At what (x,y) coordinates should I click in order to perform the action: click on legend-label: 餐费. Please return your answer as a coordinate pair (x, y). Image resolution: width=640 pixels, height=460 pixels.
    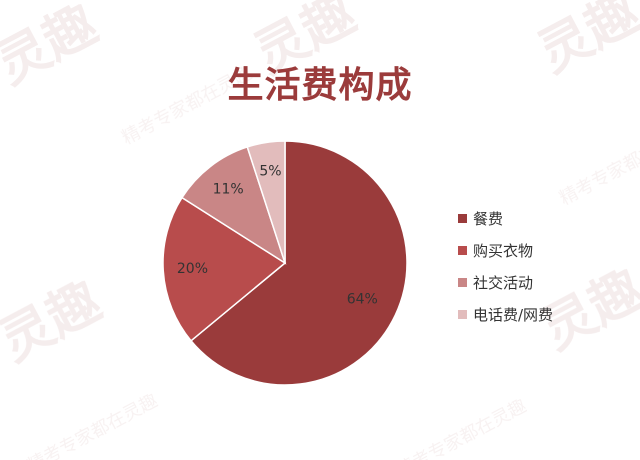
    Looking at the image, I should click on (488, 219).